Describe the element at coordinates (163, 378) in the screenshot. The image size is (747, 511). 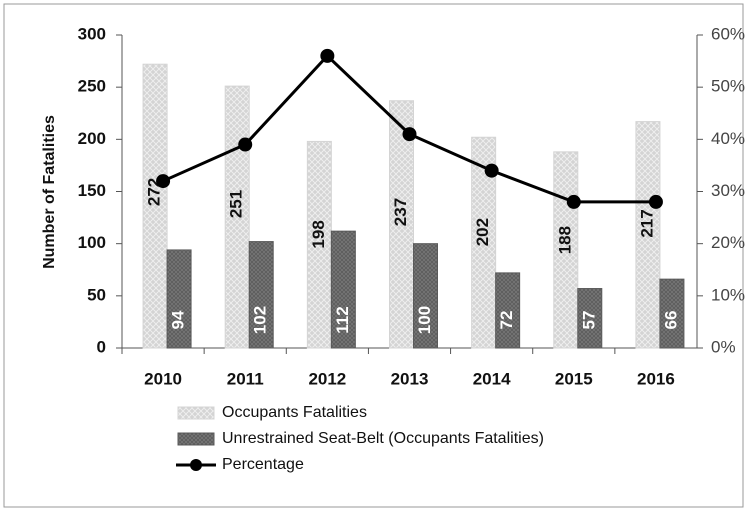
I see `x-tick-label: 2010` at that location.